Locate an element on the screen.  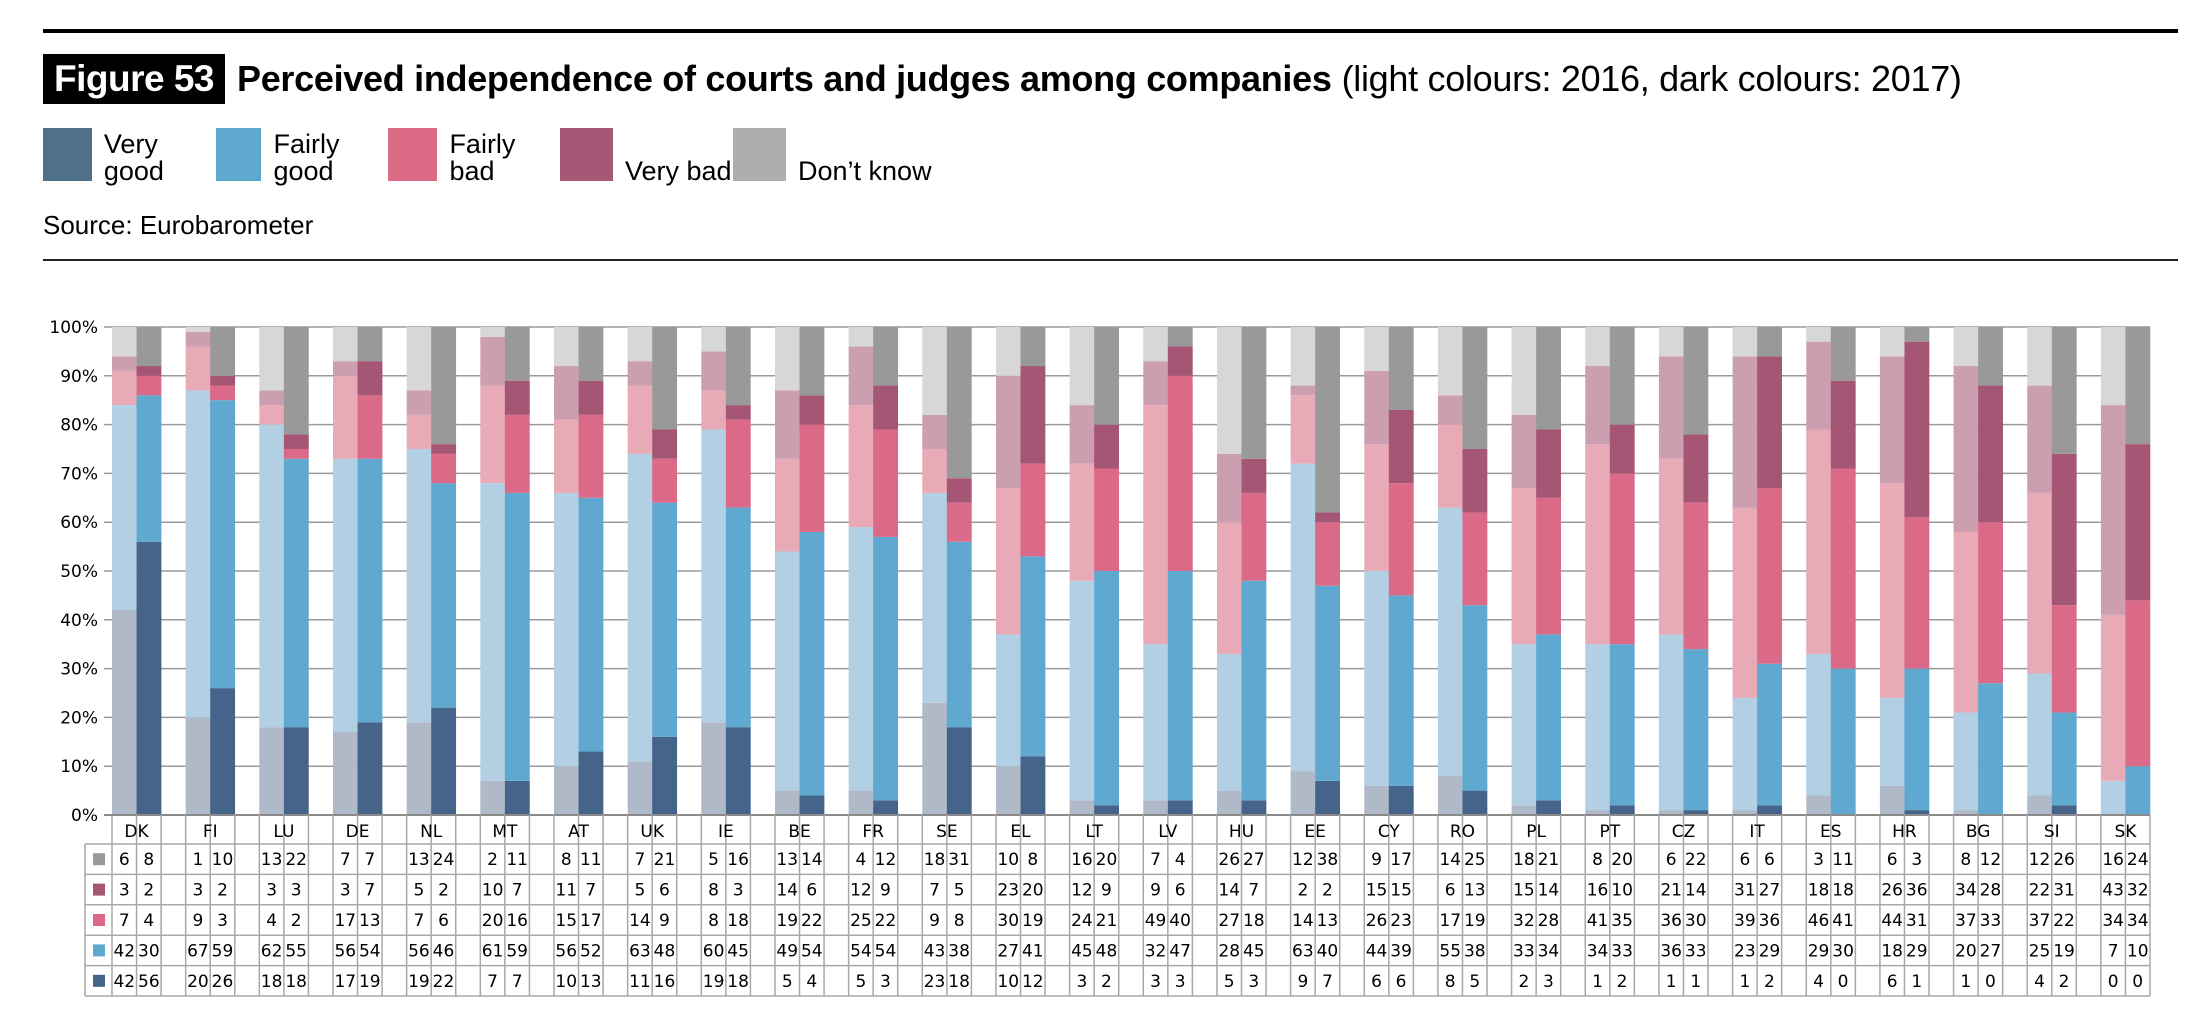
table-cell-value: 22 is located at coordinates (1696, 860).